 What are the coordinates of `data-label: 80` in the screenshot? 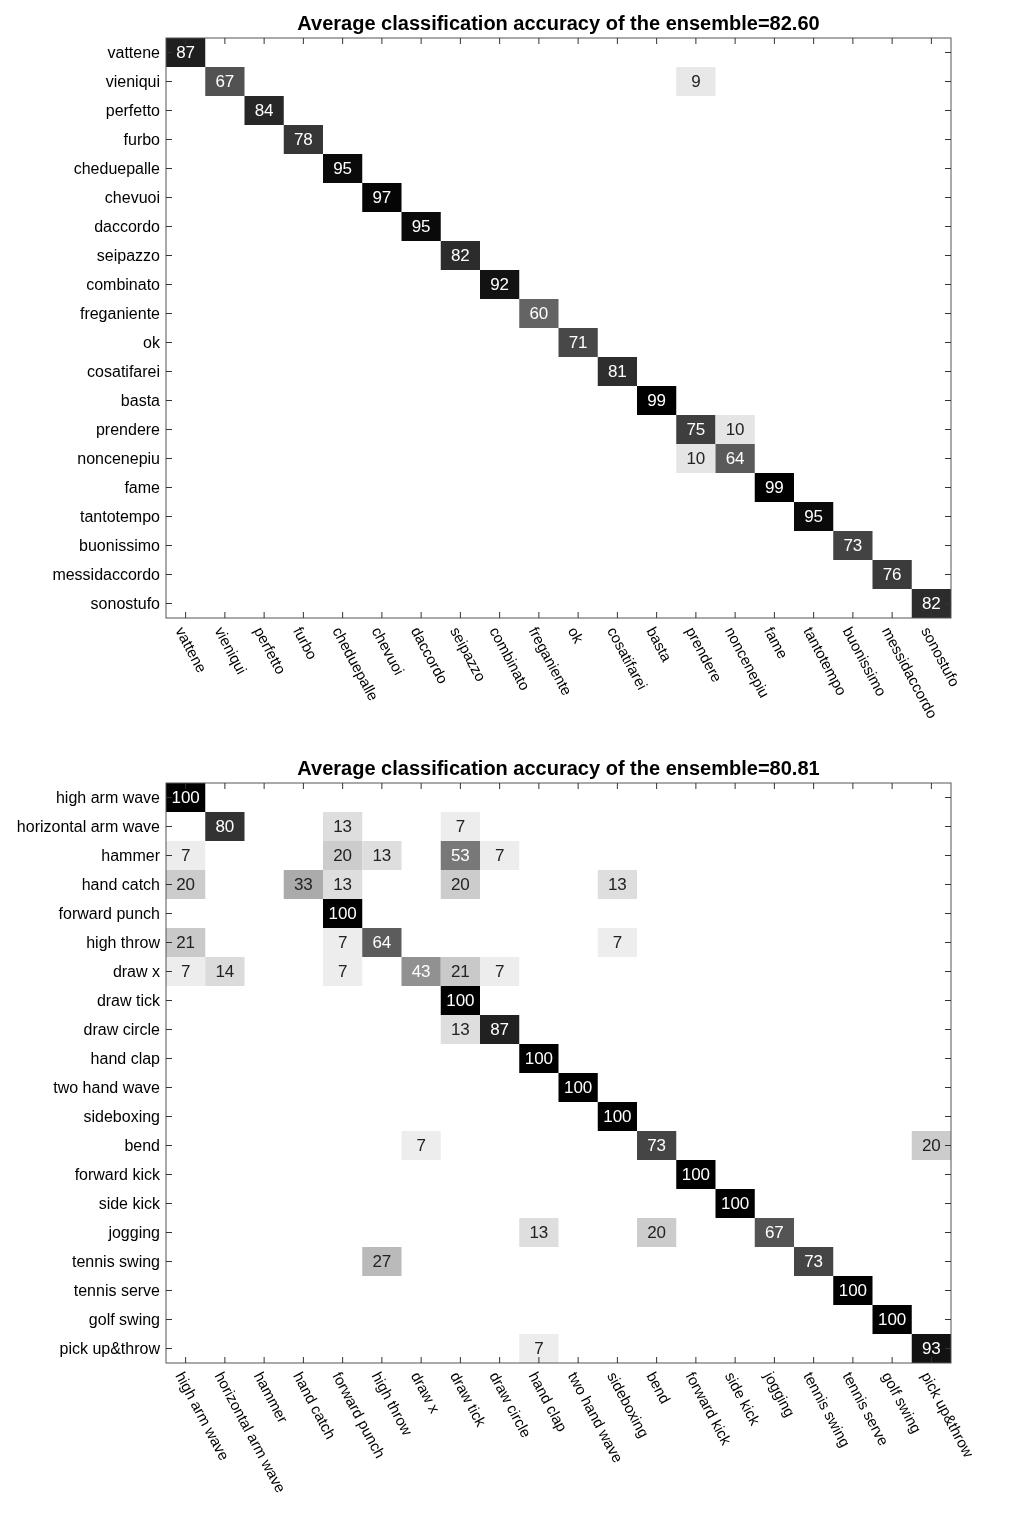 It's located at (225, 827).